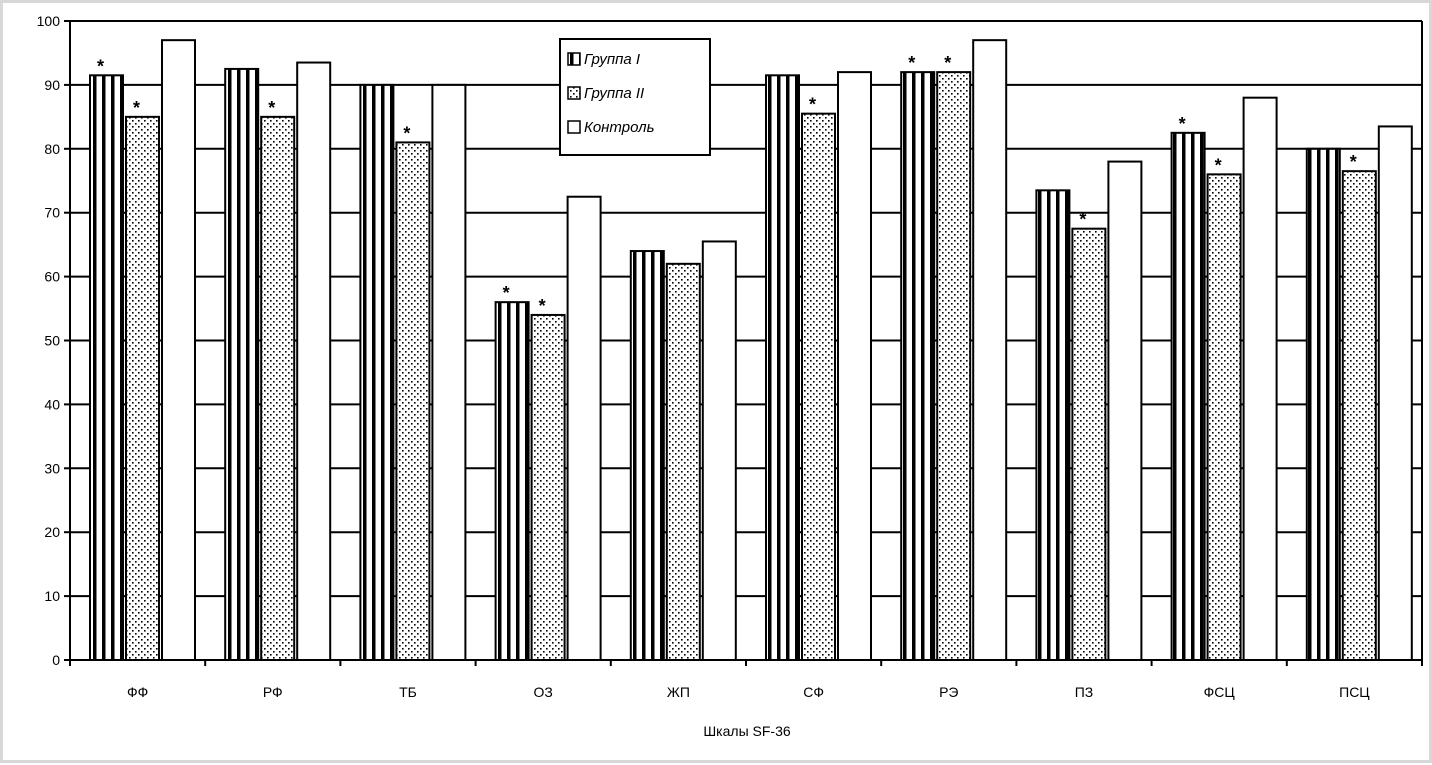  Describe the element at coordinates (52, 532) in the screenshot. I see `y-tick-label-20: 20` at that location.